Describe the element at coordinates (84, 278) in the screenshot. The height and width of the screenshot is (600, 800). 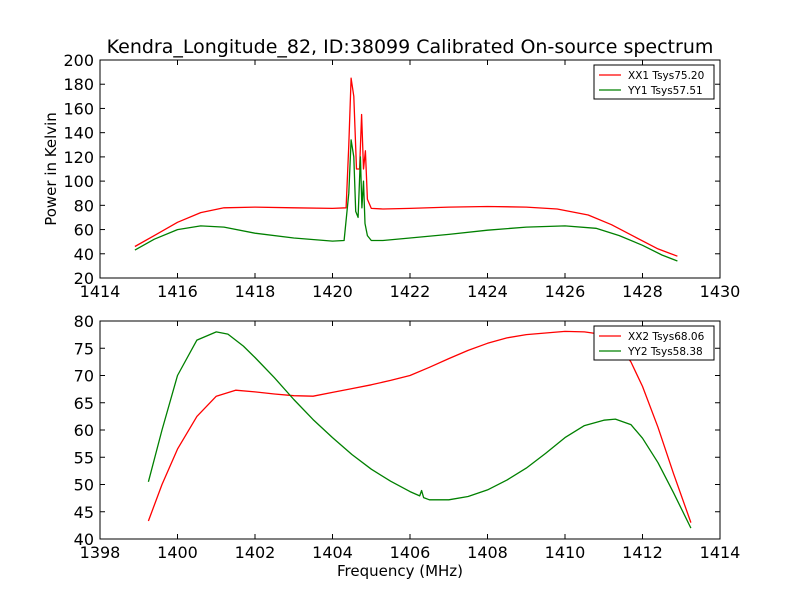
I see `y-tick-label: 20` at that location.